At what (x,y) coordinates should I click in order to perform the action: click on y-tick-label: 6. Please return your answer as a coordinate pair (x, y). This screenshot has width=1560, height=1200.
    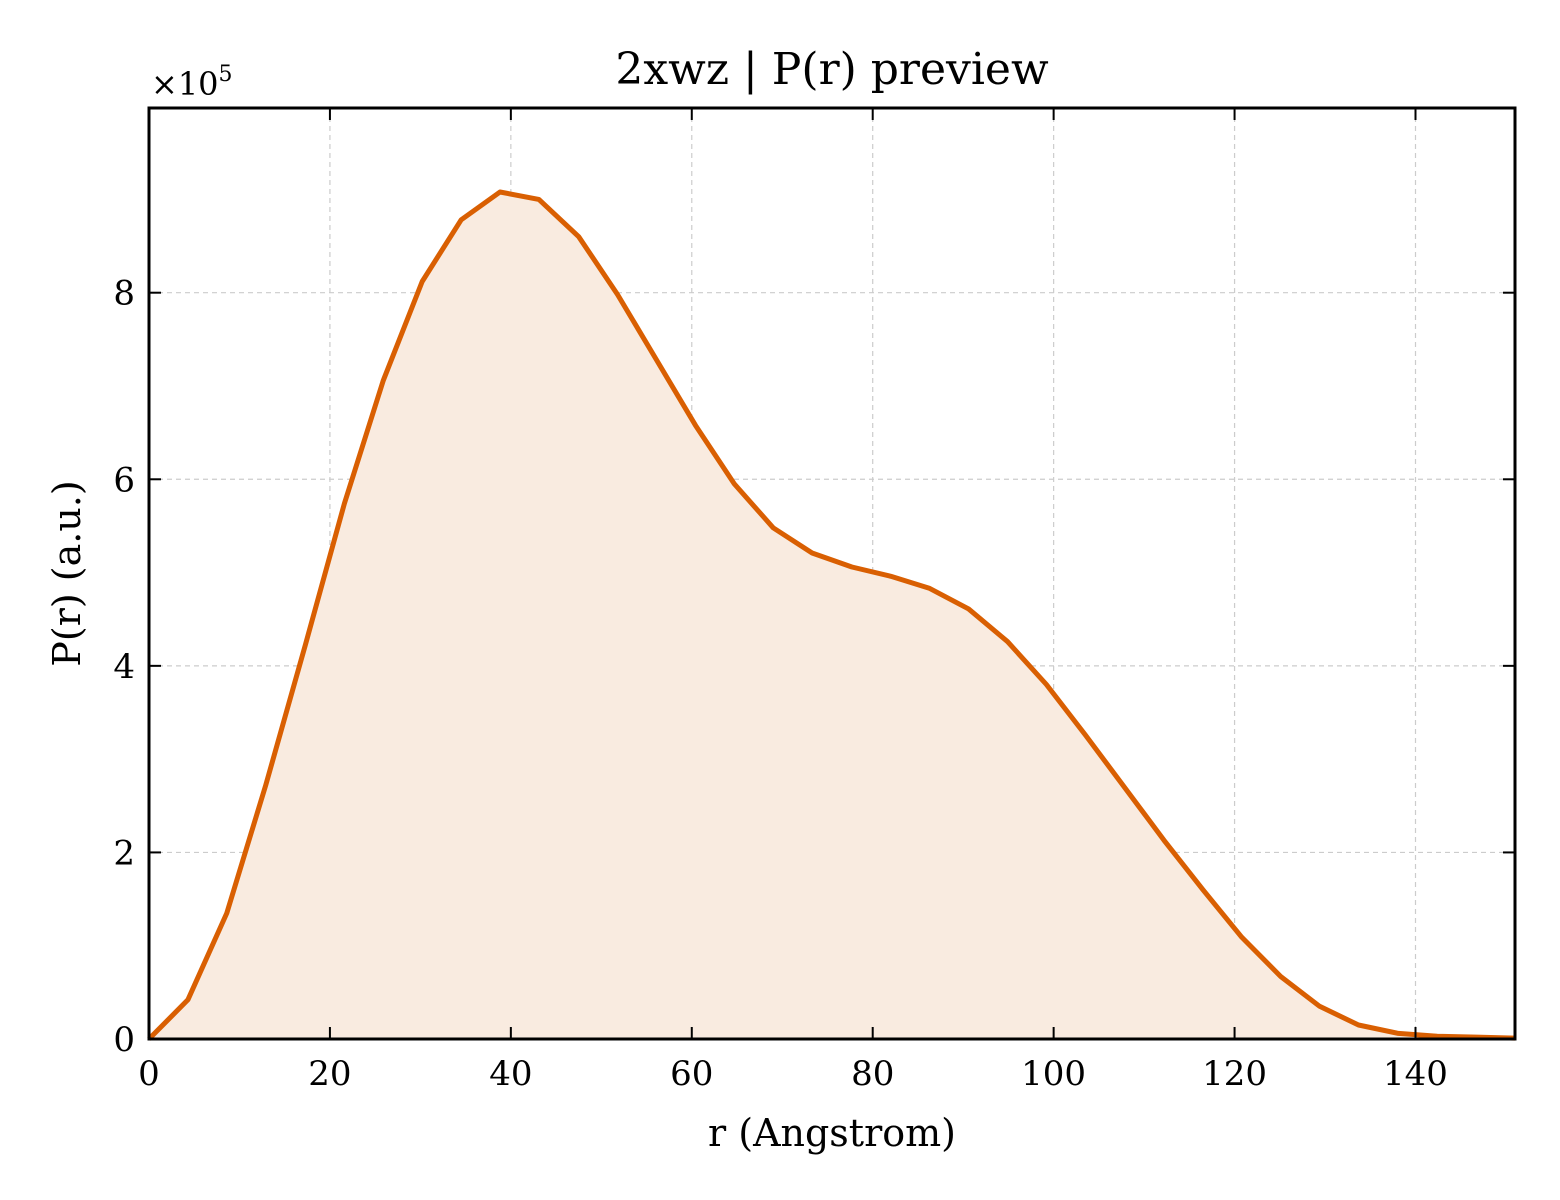
    Looking at the image, I should click on (124, 480).